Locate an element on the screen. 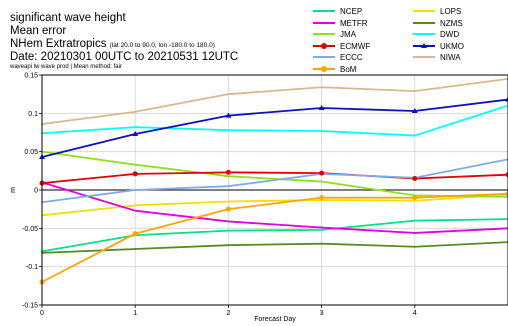  series-niwa is located at coordinates (274, 101).